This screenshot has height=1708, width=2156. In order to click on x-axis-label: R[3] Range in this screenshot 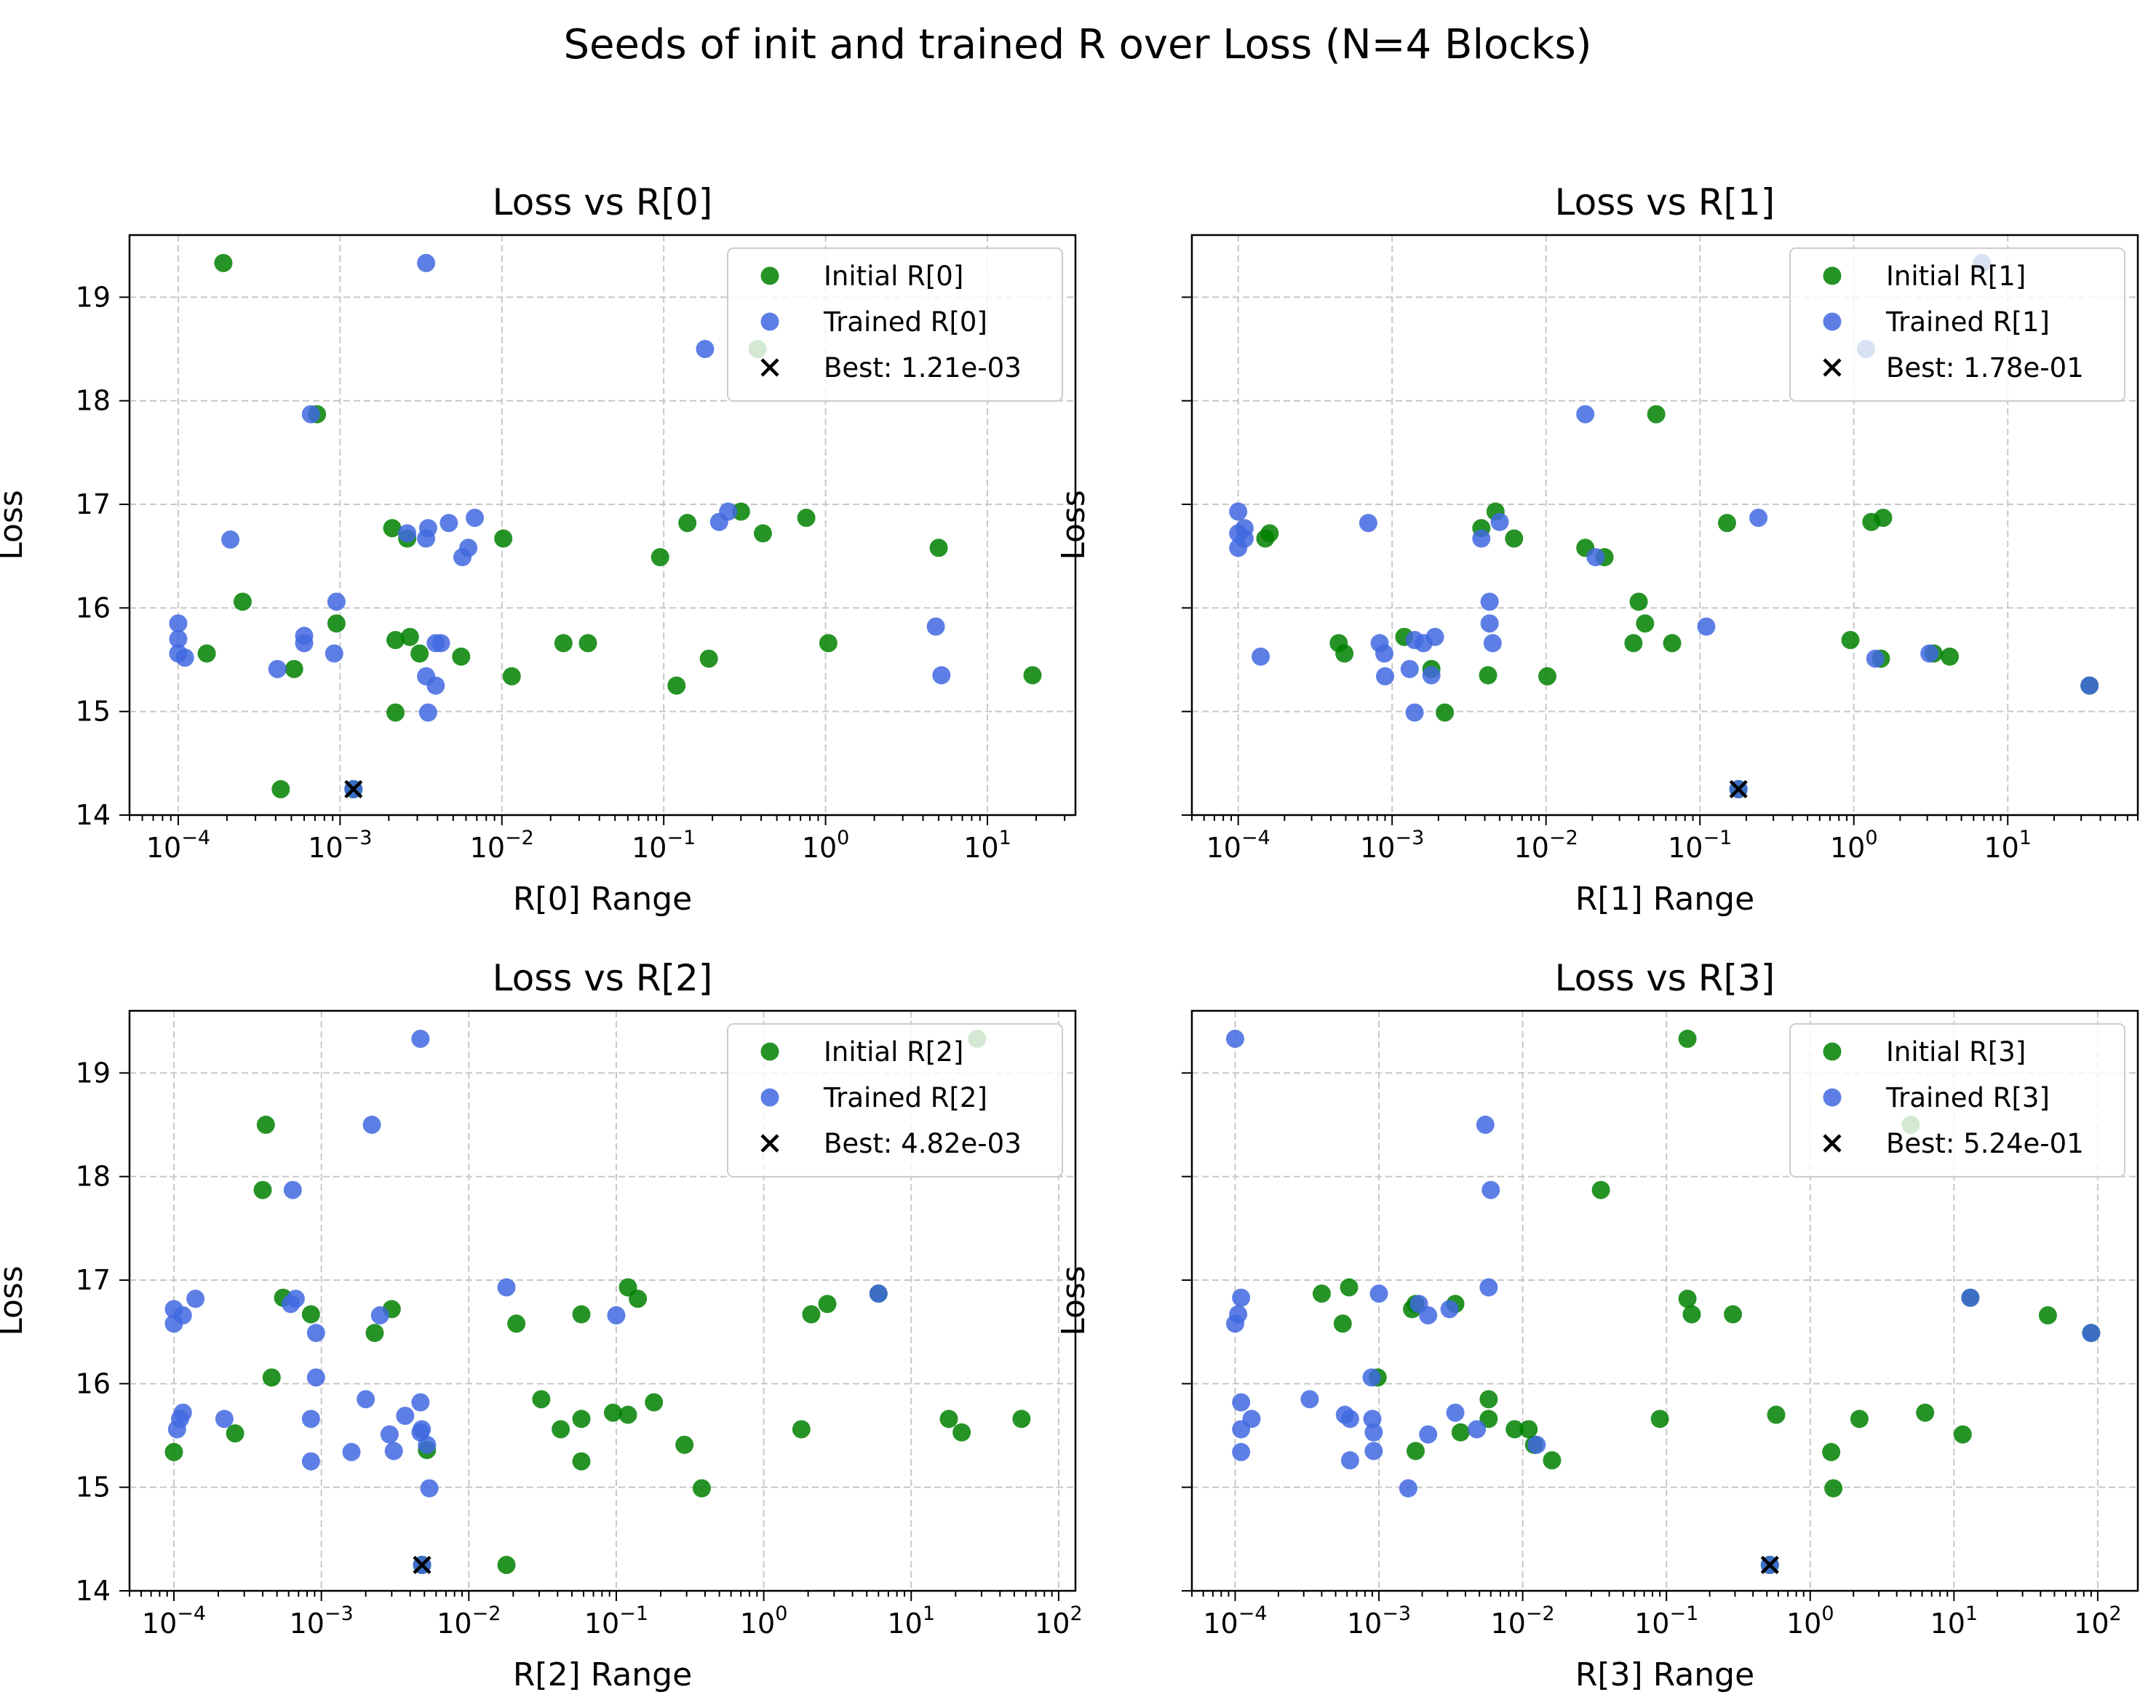, I will do `click(1664, 1674)`.